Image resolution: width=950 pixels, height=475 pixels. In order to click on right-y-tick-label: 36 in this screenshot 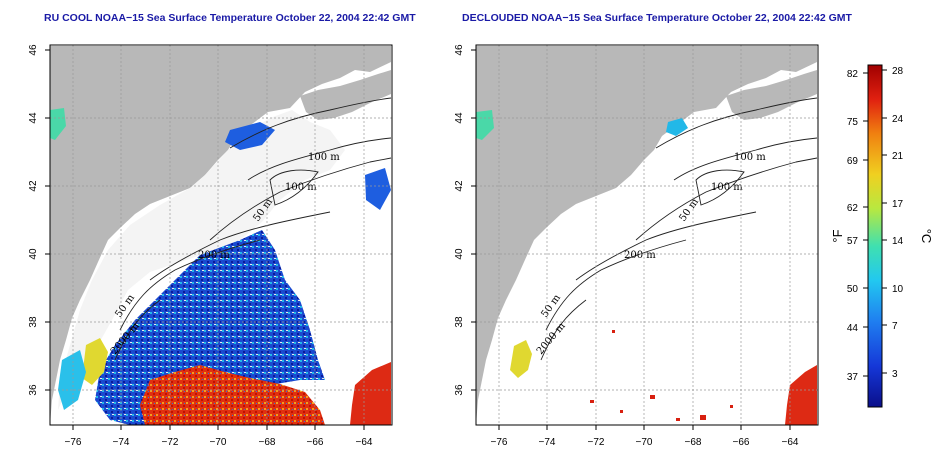, I will do `click(459, 390)`.